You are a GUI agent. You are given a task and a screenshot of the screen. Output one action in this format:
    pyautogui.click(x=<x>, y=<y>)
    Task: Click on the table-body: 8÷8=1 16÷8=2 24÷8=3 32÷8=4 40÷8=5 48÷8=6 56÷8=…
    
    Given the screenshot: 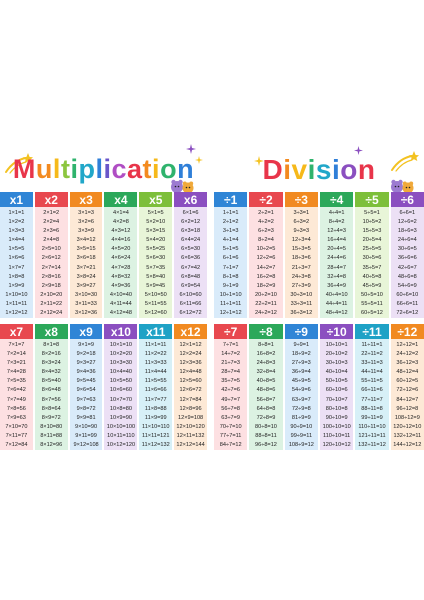 What is the action you would take?
    pyautogui.click(x=266, y=395)
    